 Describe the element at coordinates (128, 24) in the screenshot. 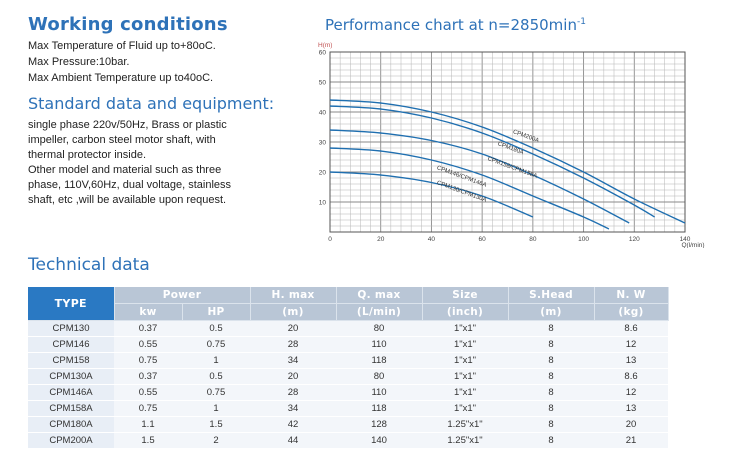

I see `working-conditions-title: Working conditions` at that location.